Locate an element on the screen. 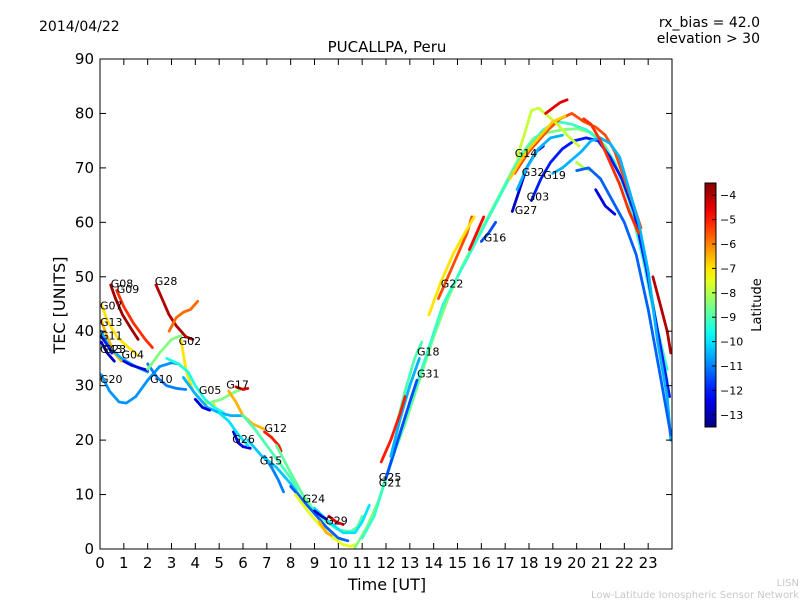 The image size is (800, 600). satellite-label-g17: G17 is located at coordinates (237, 384).